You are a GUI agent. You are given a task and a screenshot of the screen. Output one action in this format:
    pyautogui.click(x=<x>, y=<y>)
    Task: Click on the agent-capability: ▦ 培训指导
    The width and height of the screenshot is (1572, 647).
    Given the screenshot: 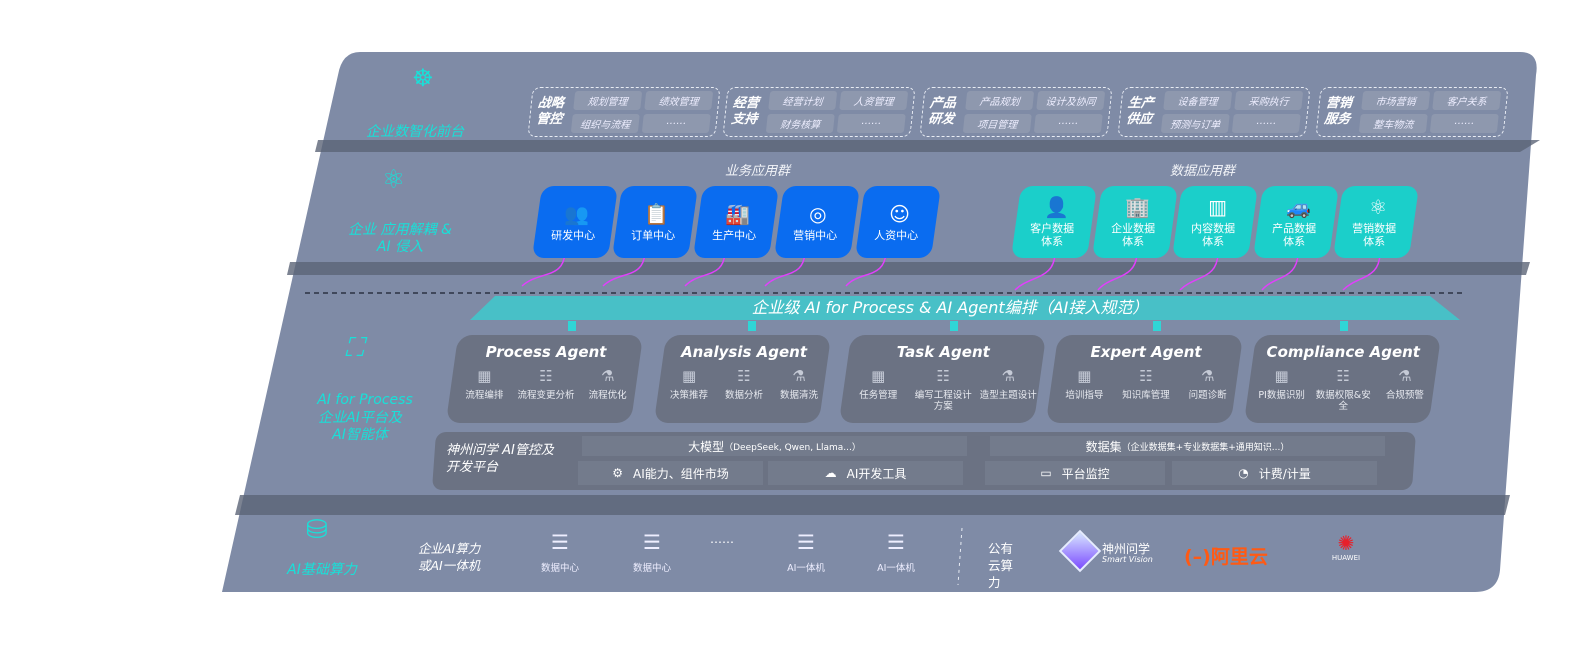 What is the action you would take?
    pyautogui.click(x=1084, y=384)
    